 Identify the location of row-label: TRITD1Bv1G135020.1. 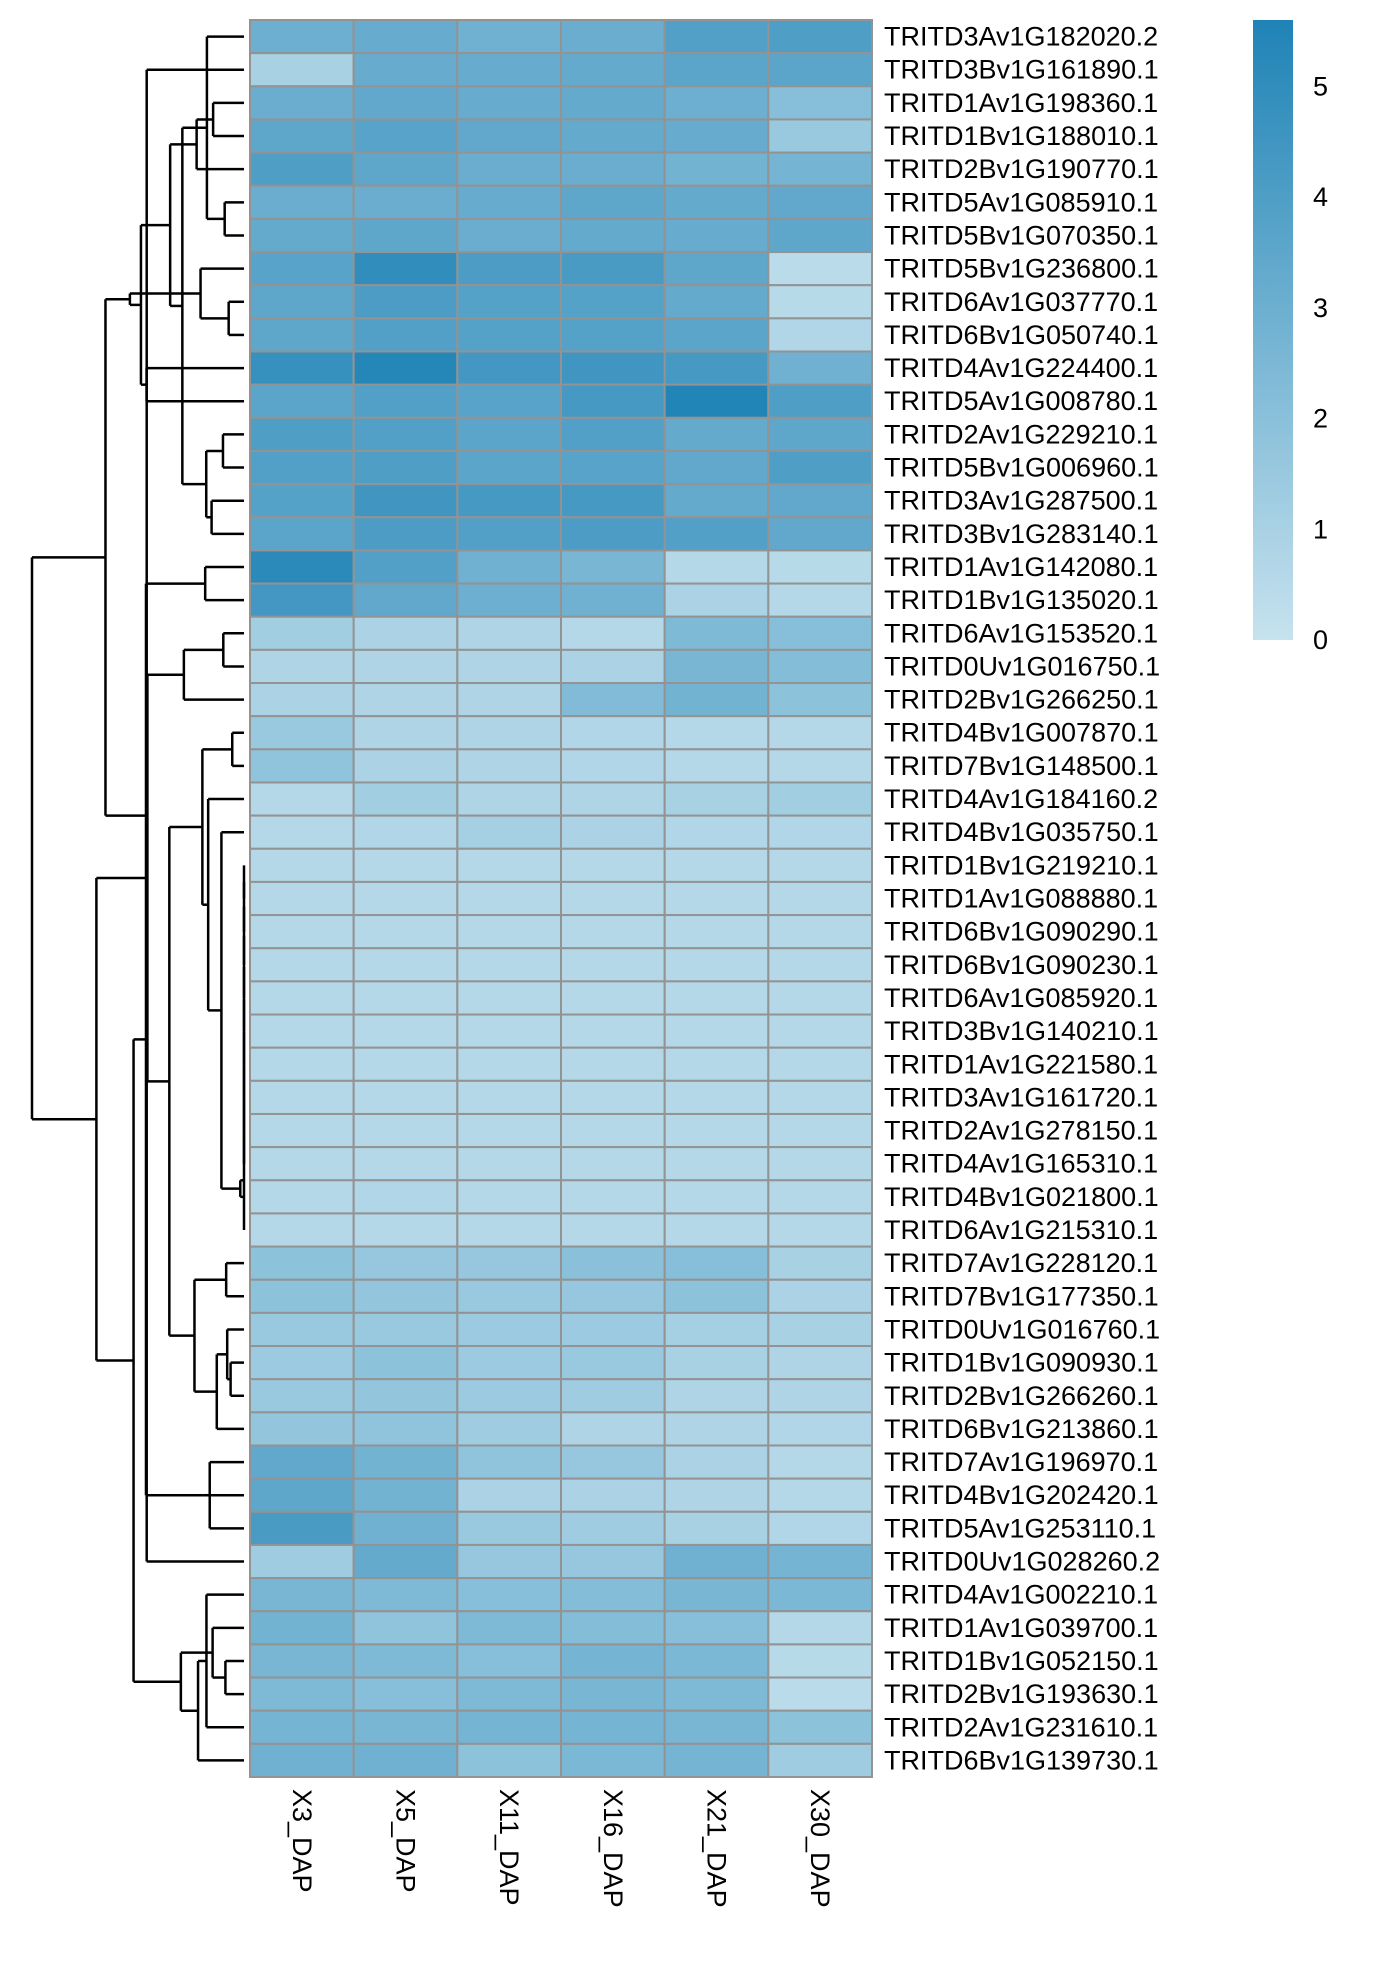
(1021, 600).